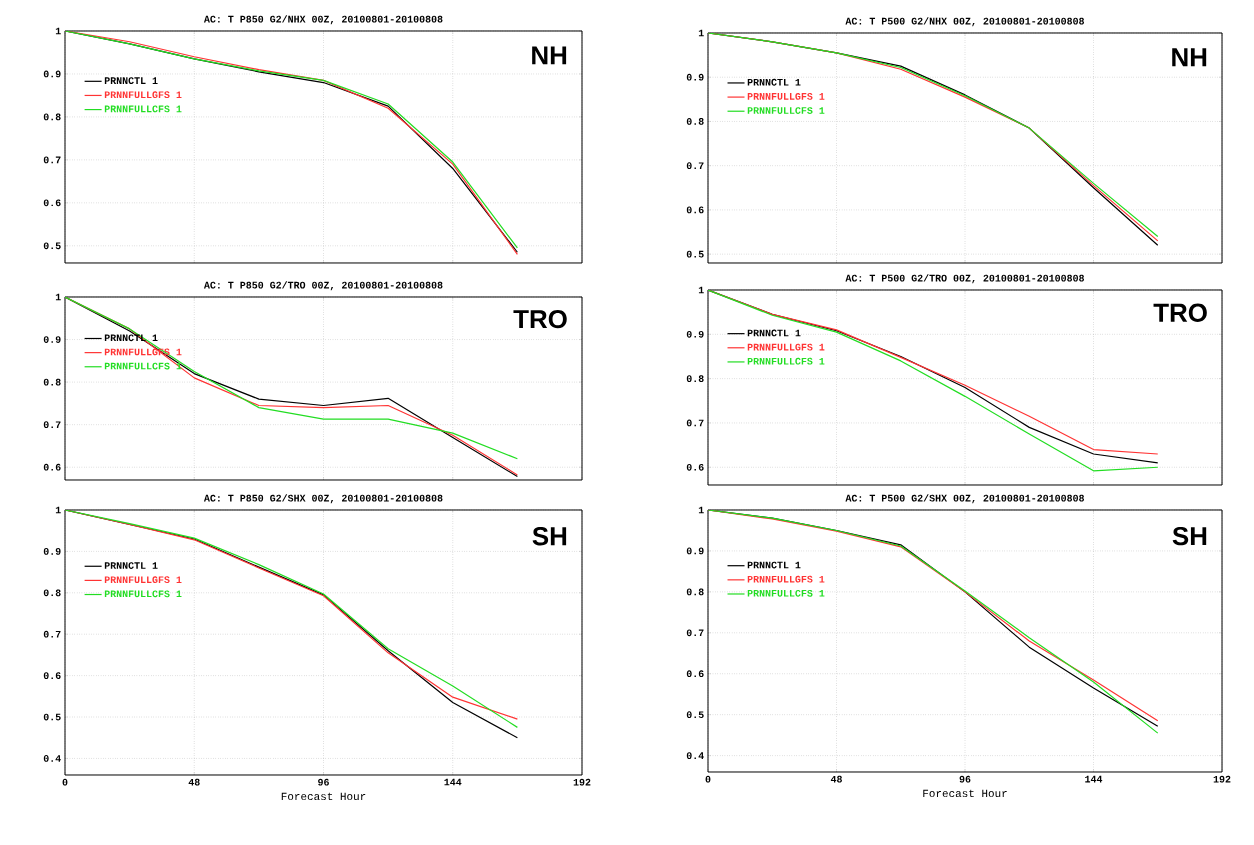 The image size is (1254, 845). I want to click on chart-title: AC: T P500 G2/SHX 00Z, 20100801-20100808, so click(965, 499).